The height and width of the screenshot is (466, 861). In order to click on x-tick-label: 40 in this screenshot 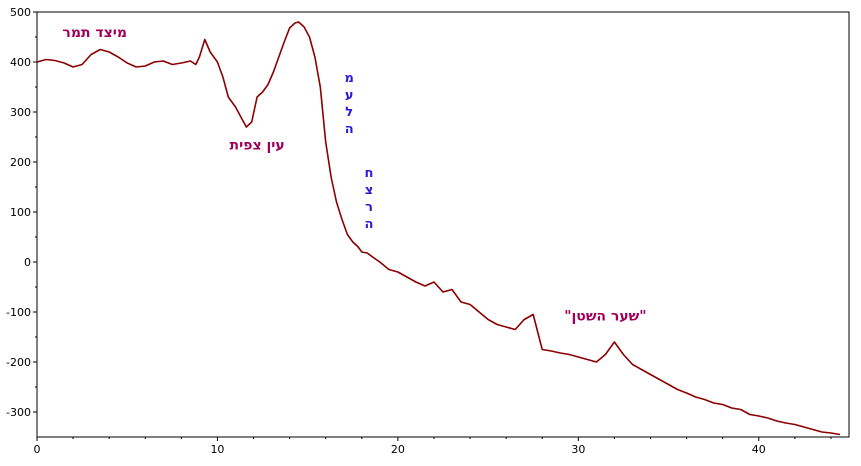, I will do `click(759, 449)`.